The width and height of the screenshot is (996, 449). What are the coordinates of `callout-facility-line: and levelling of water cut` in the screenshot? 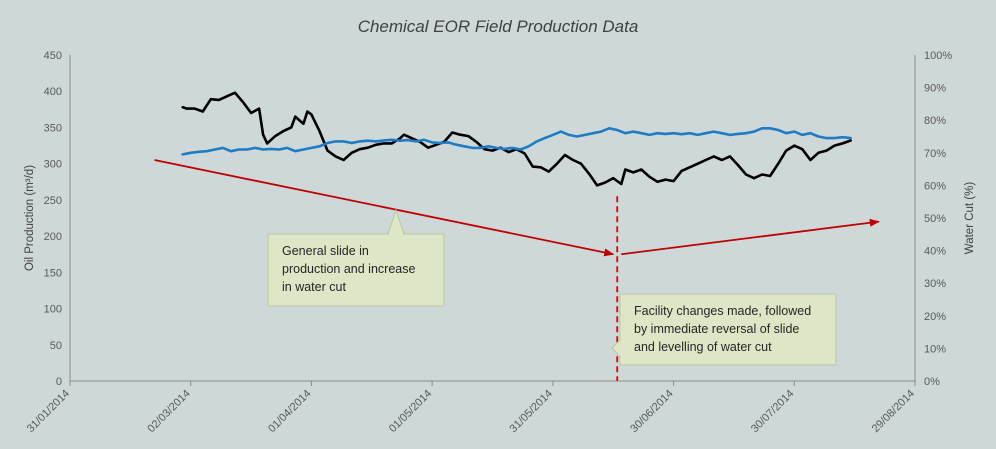 It's located at (703, 347).